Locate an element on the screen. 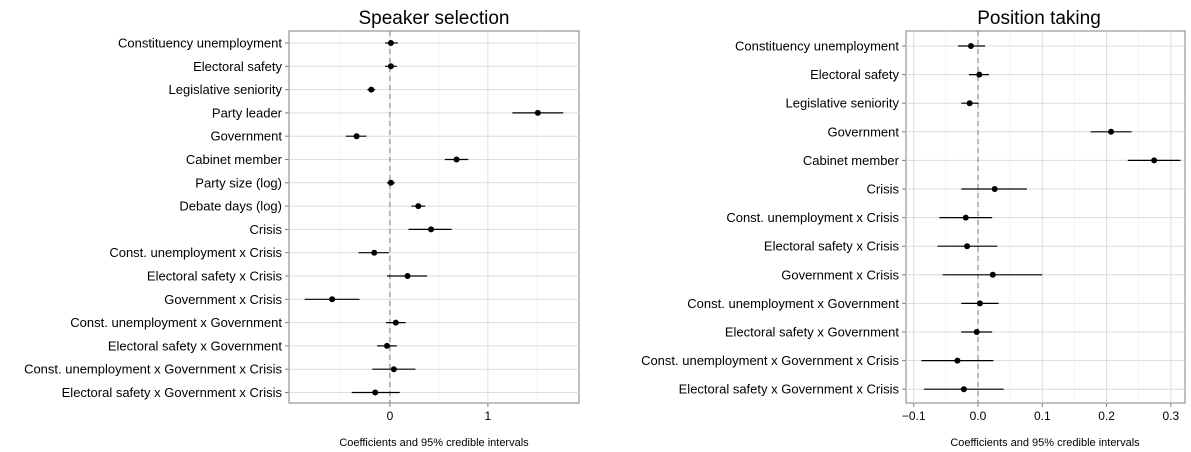 Image resolution: width=1191 pixels, height=452 pixels. x-tick-label: 0.0 is located at coordinates (978, 416).